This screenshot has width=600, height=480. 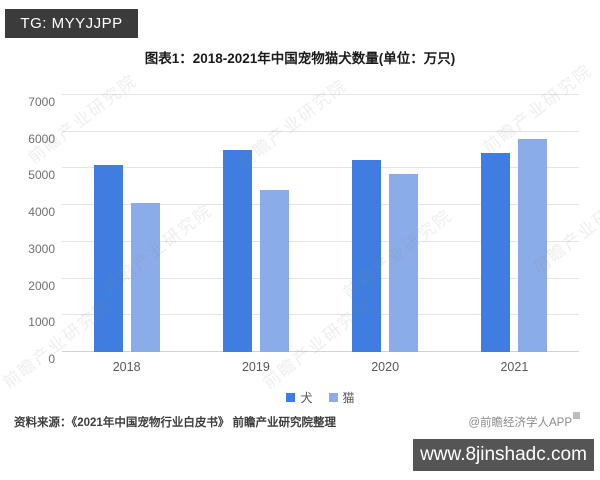 I want to click on bar-2020-猫, so click(x=404, y=262).